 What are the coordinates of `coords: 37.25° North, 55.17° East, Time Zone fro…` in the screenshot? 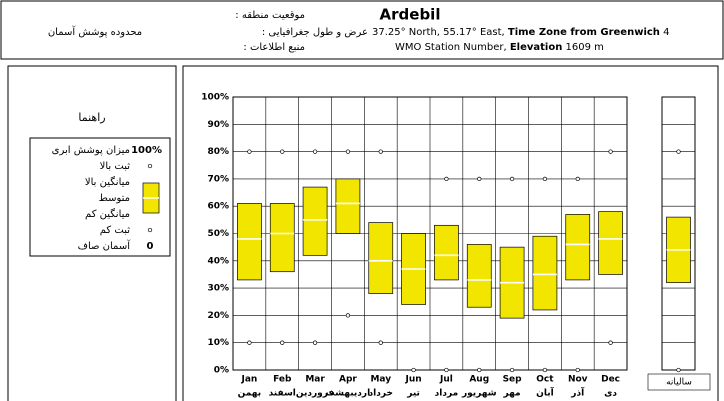 It's located at (520, 32).